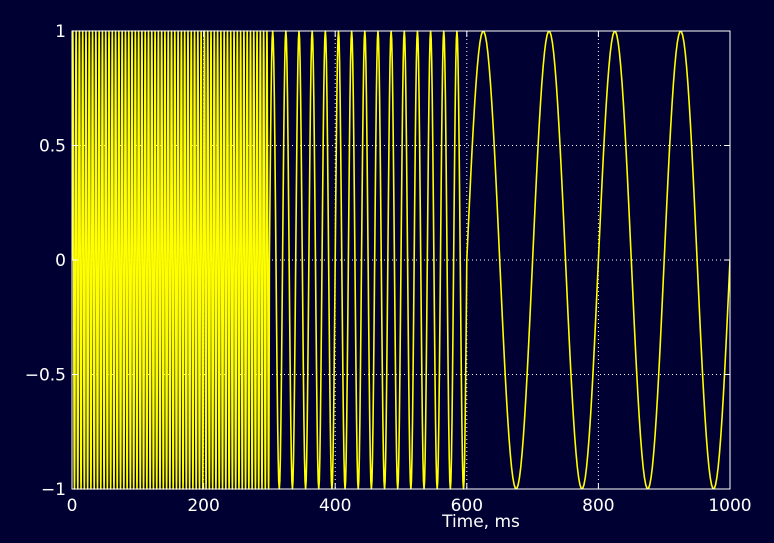  Describe the element at coordinates (53, 490) in the screenshot. I see `y-tick-label: −1` at that location.